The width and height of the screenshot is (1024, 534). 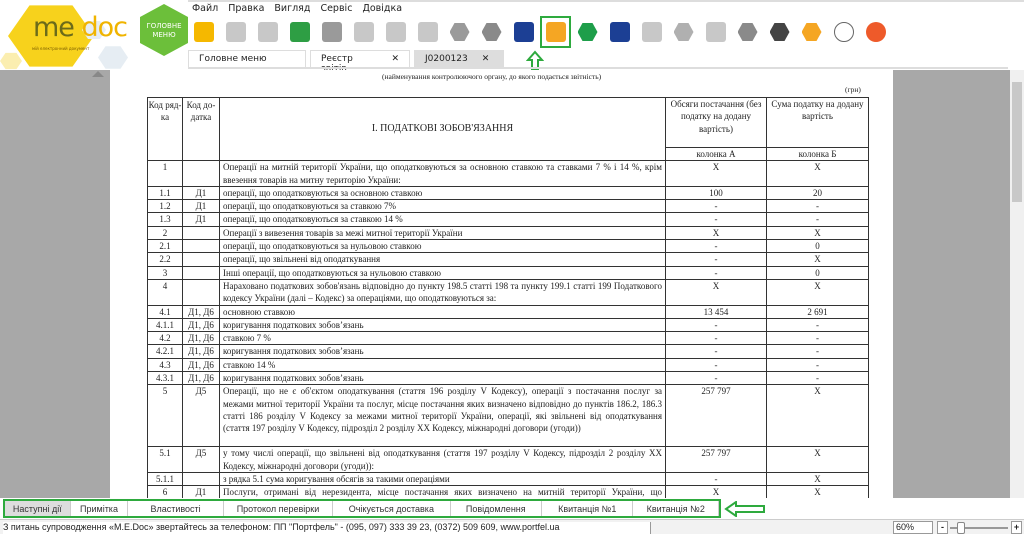 I want to click on menu-item: Вигляд, so click(x=292, y=8).